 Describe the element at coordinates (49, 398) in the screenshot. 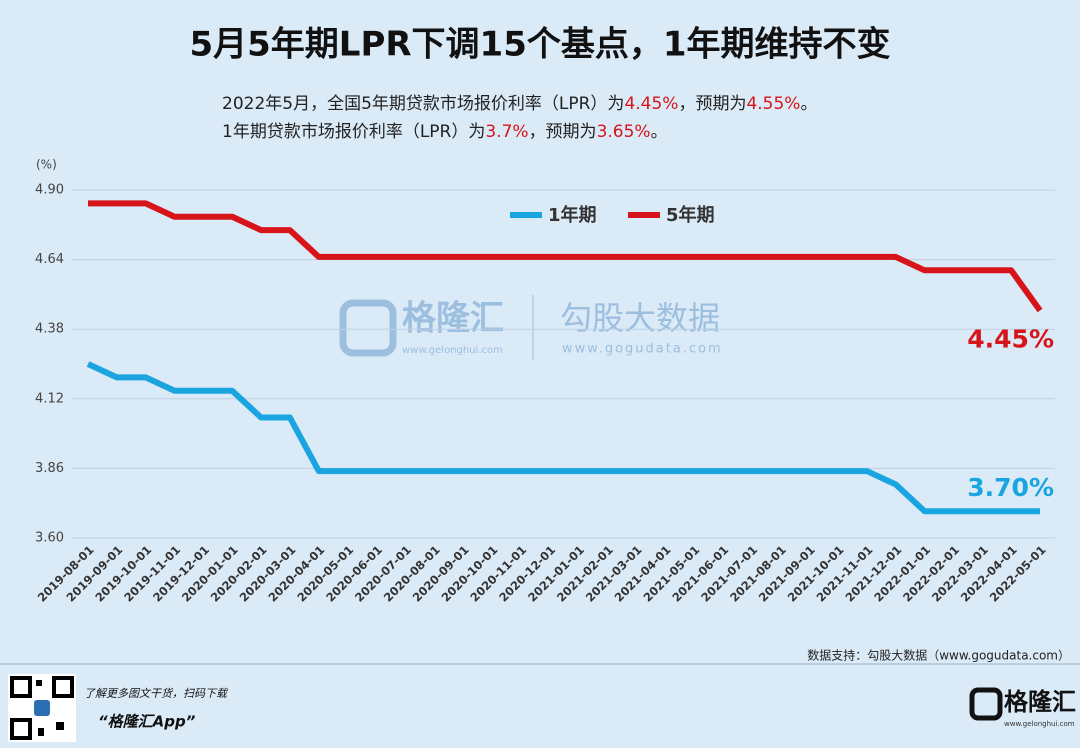

I see `y-tick-label: 4.12` at that location.